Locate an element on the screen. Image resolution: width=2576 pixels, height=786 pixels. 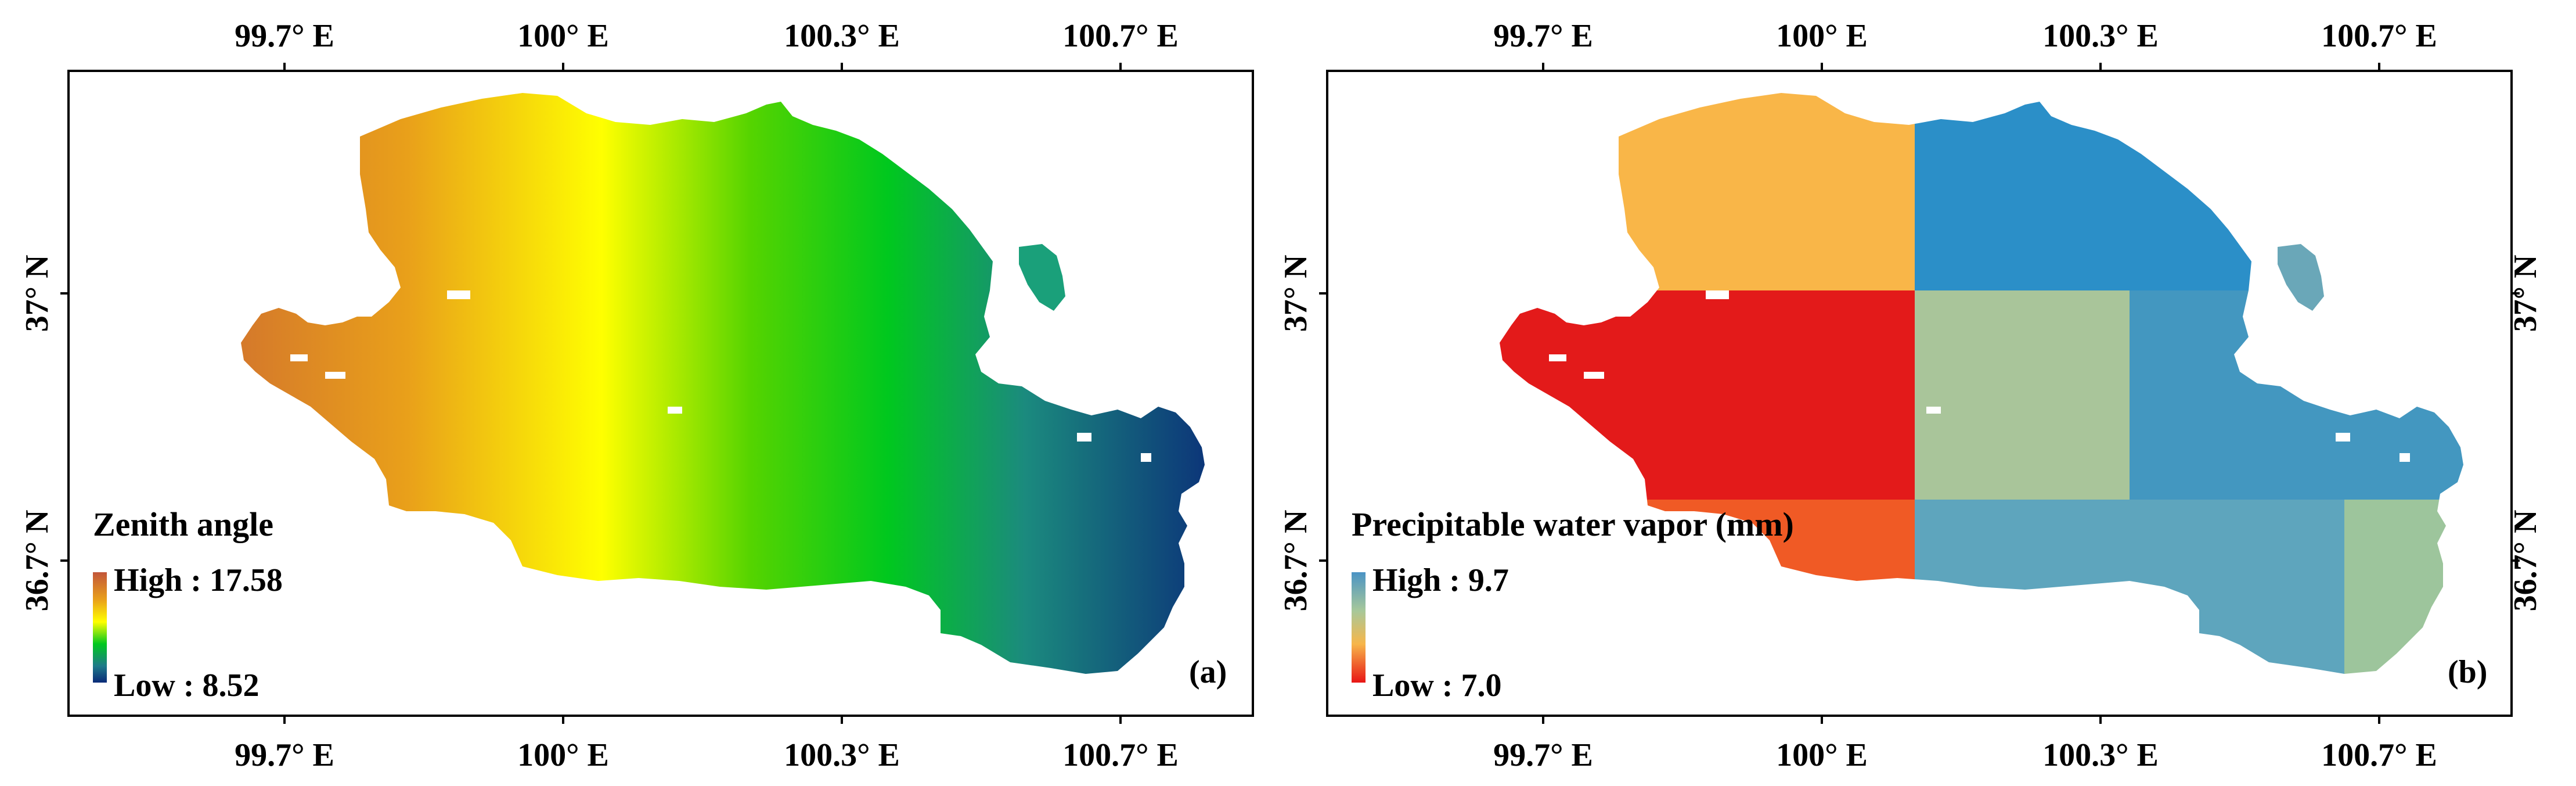
legend-high-label-b: High : 9.7 is located at coordinates (1440, 580).